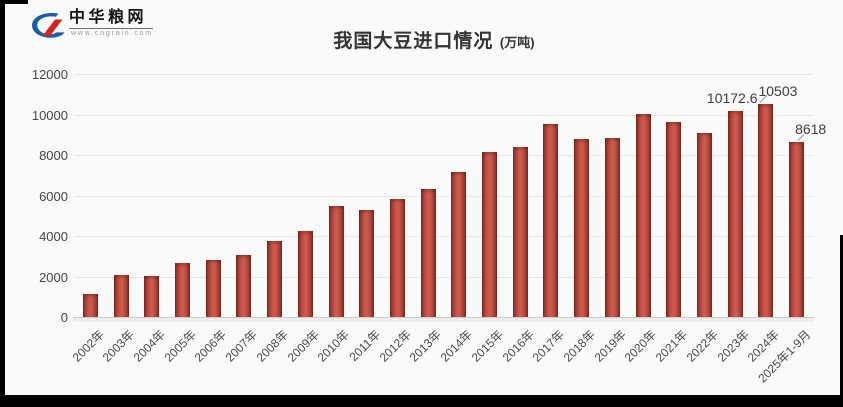 This screenshot has height=407, width=843. What do you see at coordinates (518, 346) in the screenshot?
I see `x-axis-label: 2016年` at bounding box center [518, 346].